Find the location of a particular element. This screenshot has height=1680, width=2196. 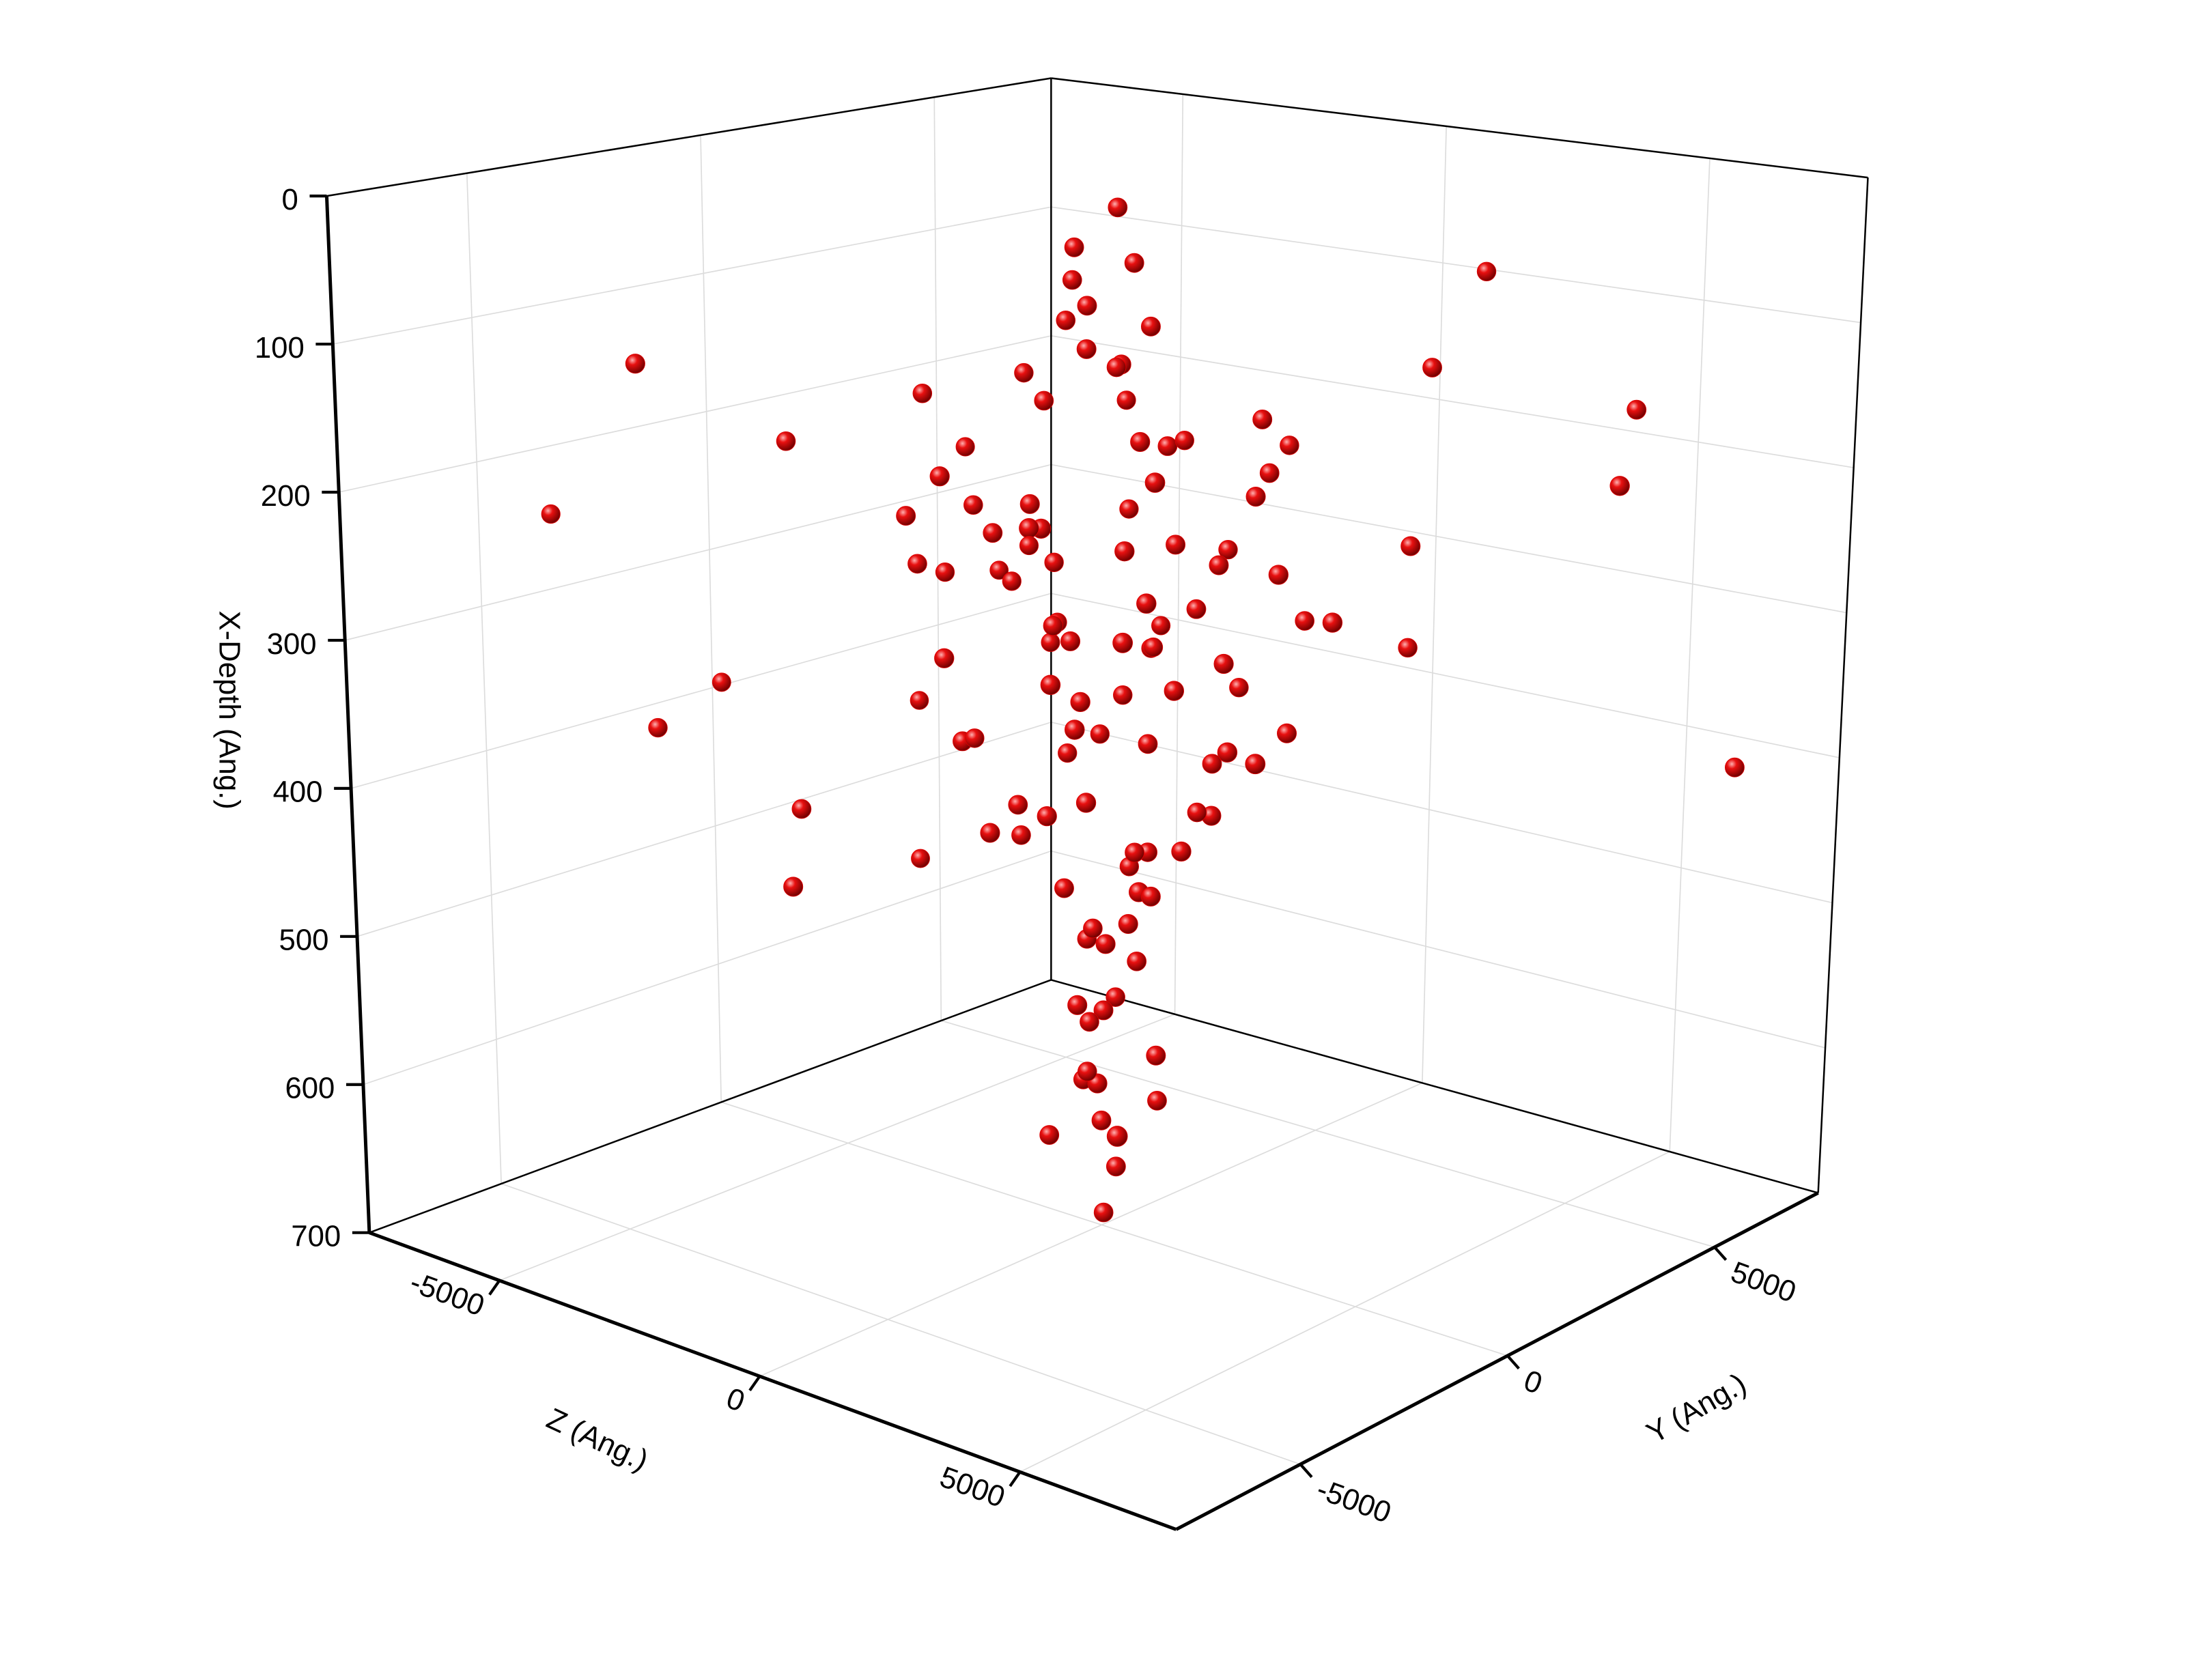

x-tick-label: 600 is located at coordinates (310, 1088).